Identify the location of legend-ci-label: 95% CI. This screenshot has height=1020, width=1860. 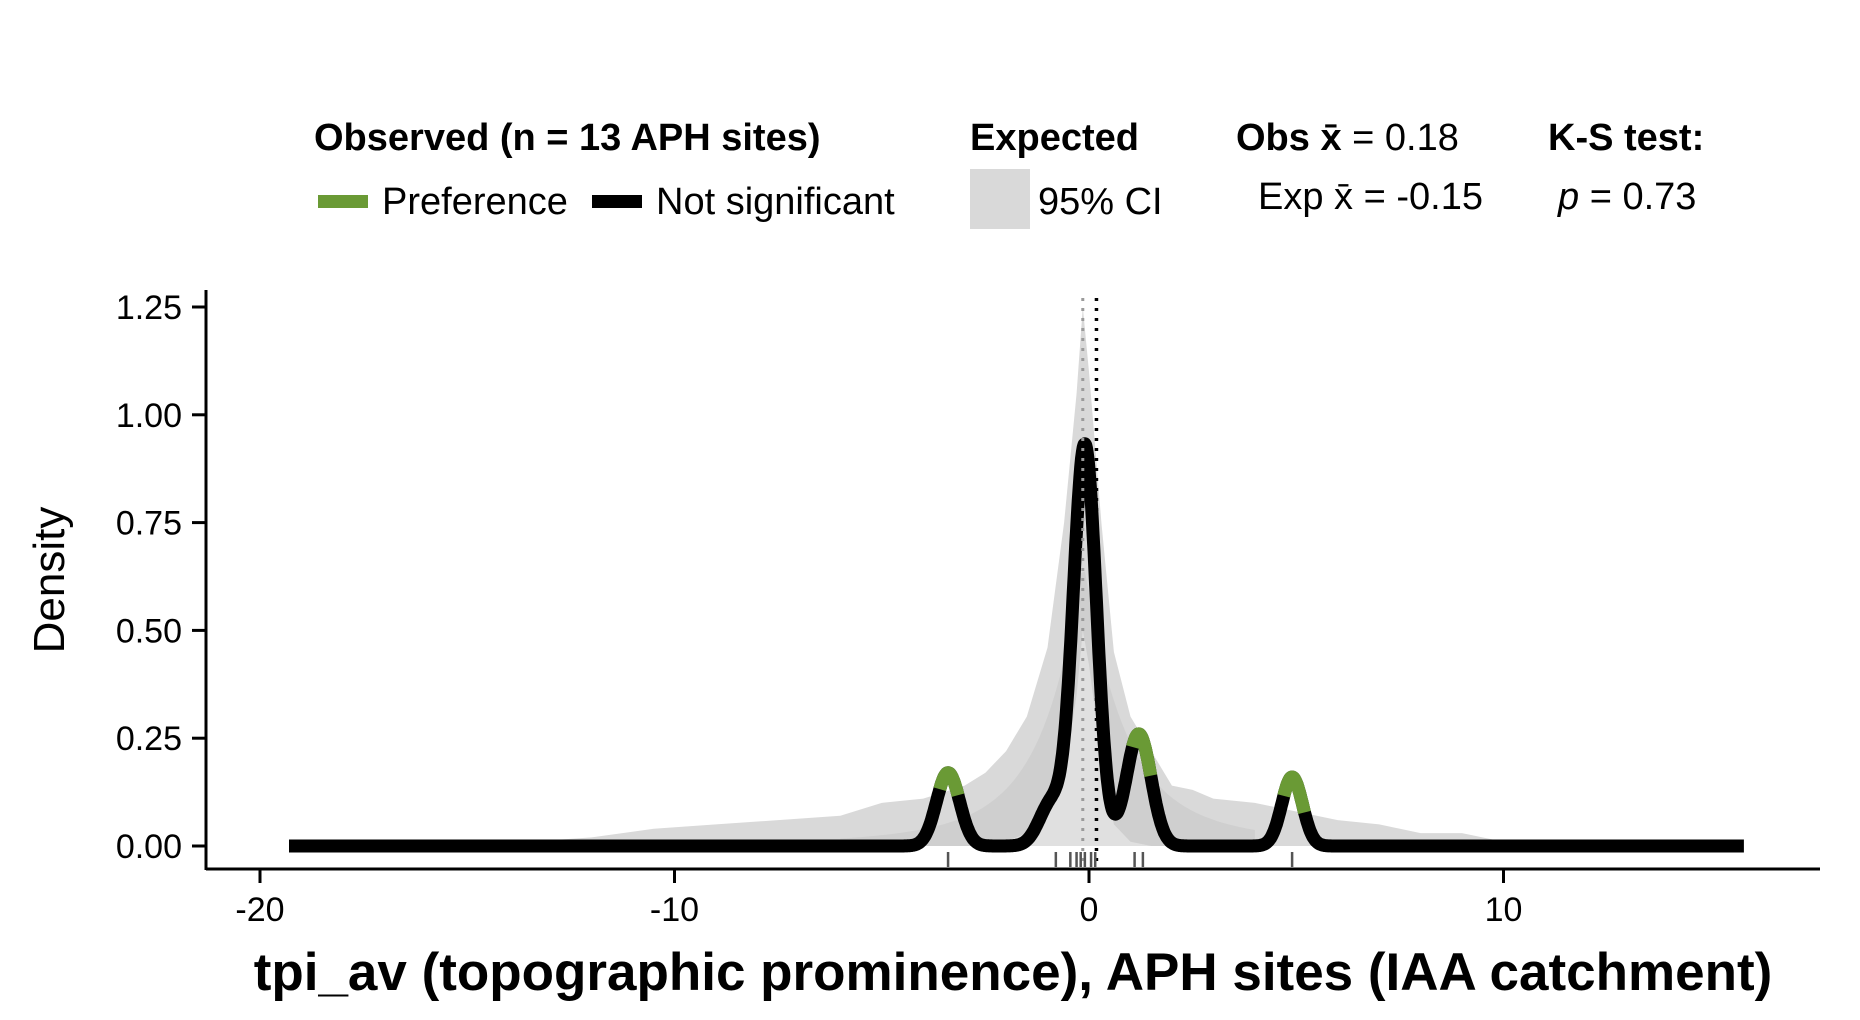
(1100, 202).